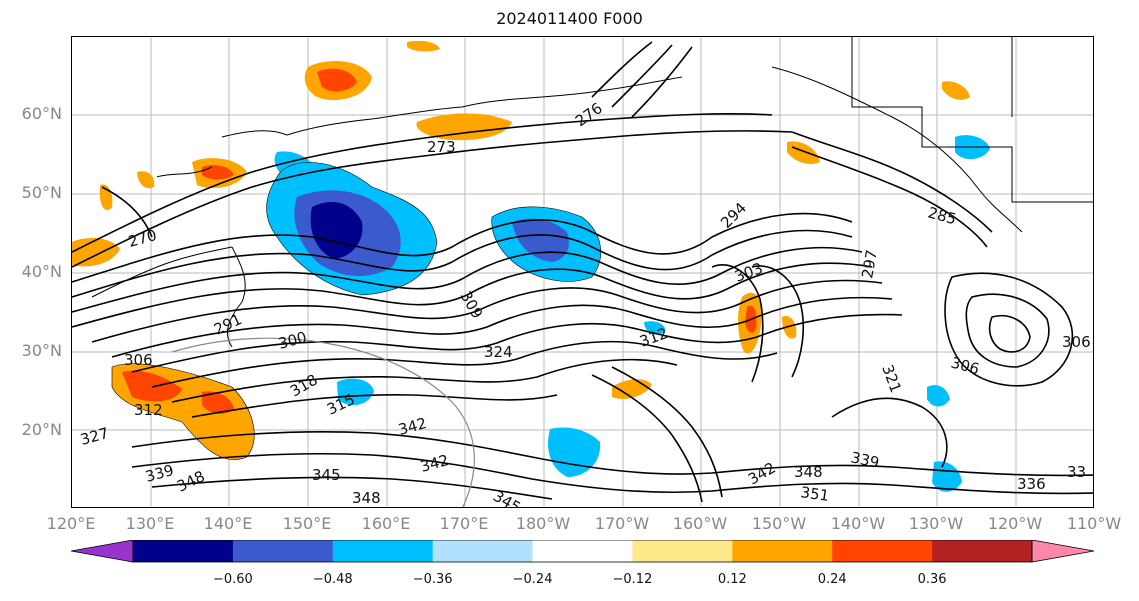 The height and width of the screenshot is (601, 1139). What do you see at coordinates (779, 523) in the screenshot?
I see `lon-label-150w: 150°W` at bounding box center [779, 523].